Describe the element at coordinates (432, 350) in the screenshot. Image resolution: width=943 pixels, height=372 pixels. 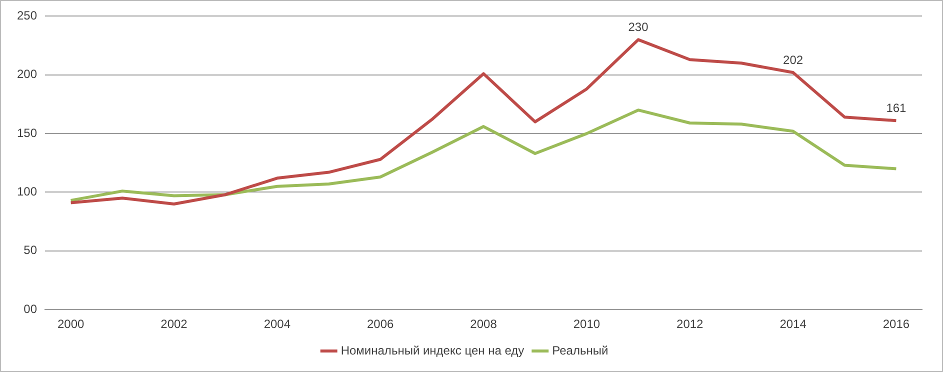
I see `legend-label: Номинальный индекс цен на еду` at that location.